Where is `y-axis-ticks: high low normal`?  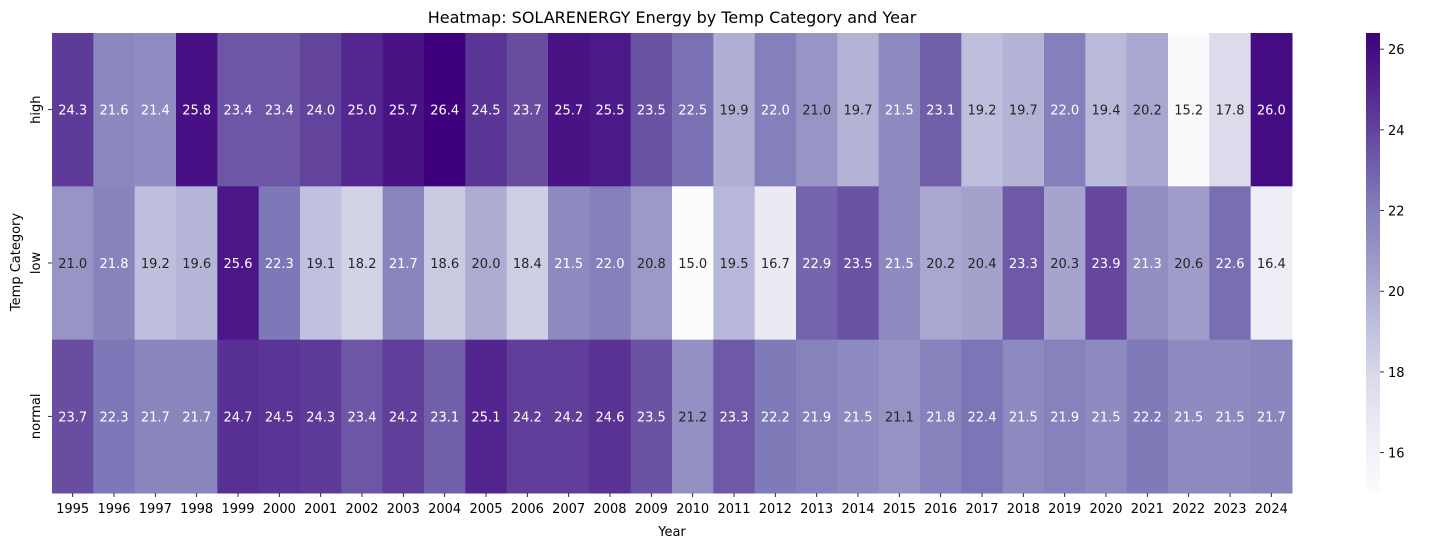 y-axis-ticks: high low normal is located at coordinates (40, 267).